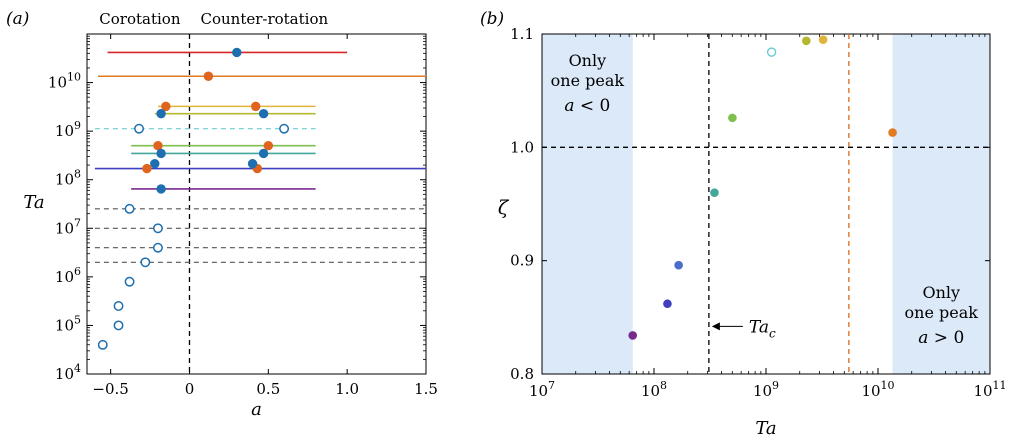 The width and height of the screenshot is (1011, 442). What do you see at coordinates (33, 202) in the screenshot?
I see `a-y-axis-label: Ta` at bounding box center [33, 202].